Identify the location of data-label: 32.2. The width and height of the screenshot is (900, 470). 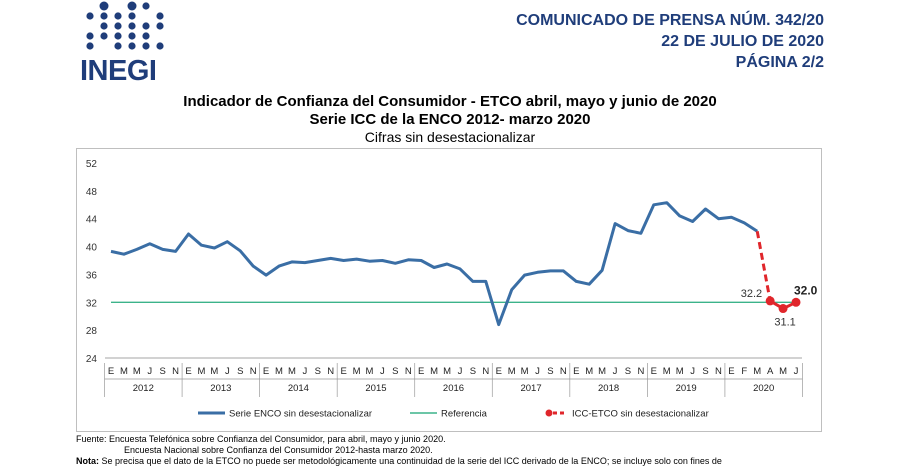
(751, 294).